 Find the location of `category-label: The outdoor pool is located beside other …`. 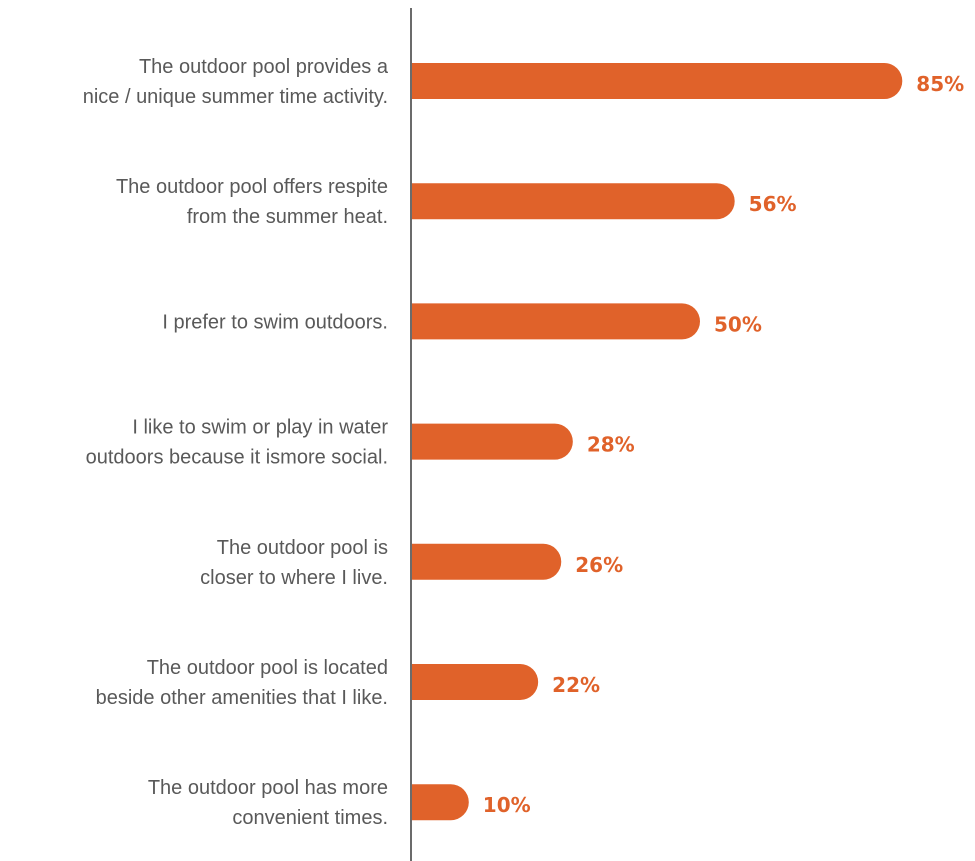

category-label: The outdoor pool is located beside other … is located at coordinates (242, 683).